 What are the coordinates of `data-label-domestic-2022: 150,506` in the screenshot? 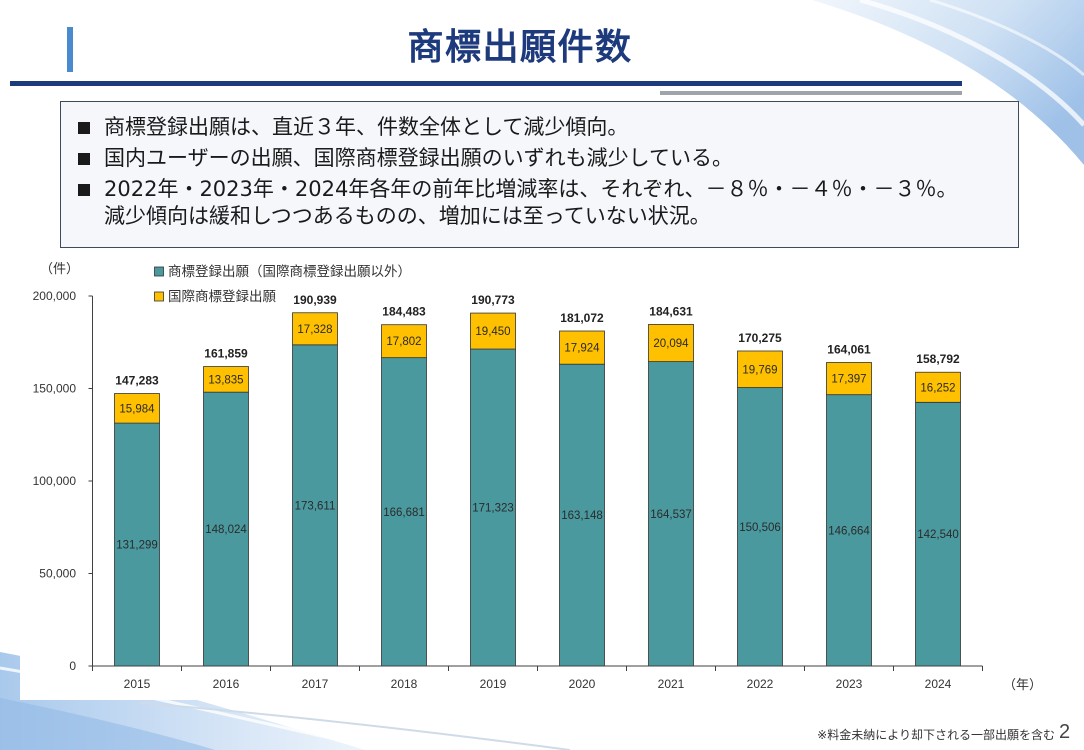 It's located at (760, 528).